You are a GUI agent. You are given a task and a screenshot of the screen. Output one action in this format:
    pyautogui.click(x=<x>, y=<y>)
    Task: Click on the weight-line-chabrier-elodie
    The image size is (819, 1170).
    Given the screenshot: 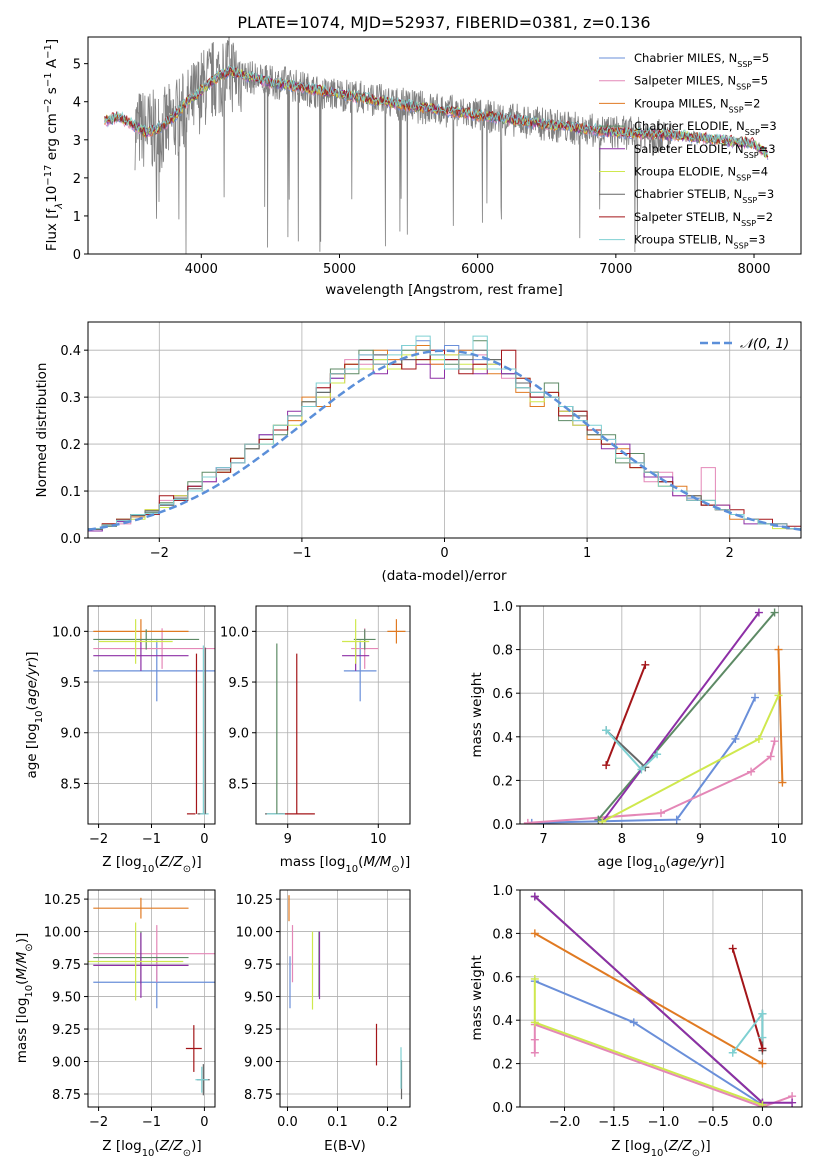 What is the action you would take?
    pyautogui.click(x=686, y=716)
    